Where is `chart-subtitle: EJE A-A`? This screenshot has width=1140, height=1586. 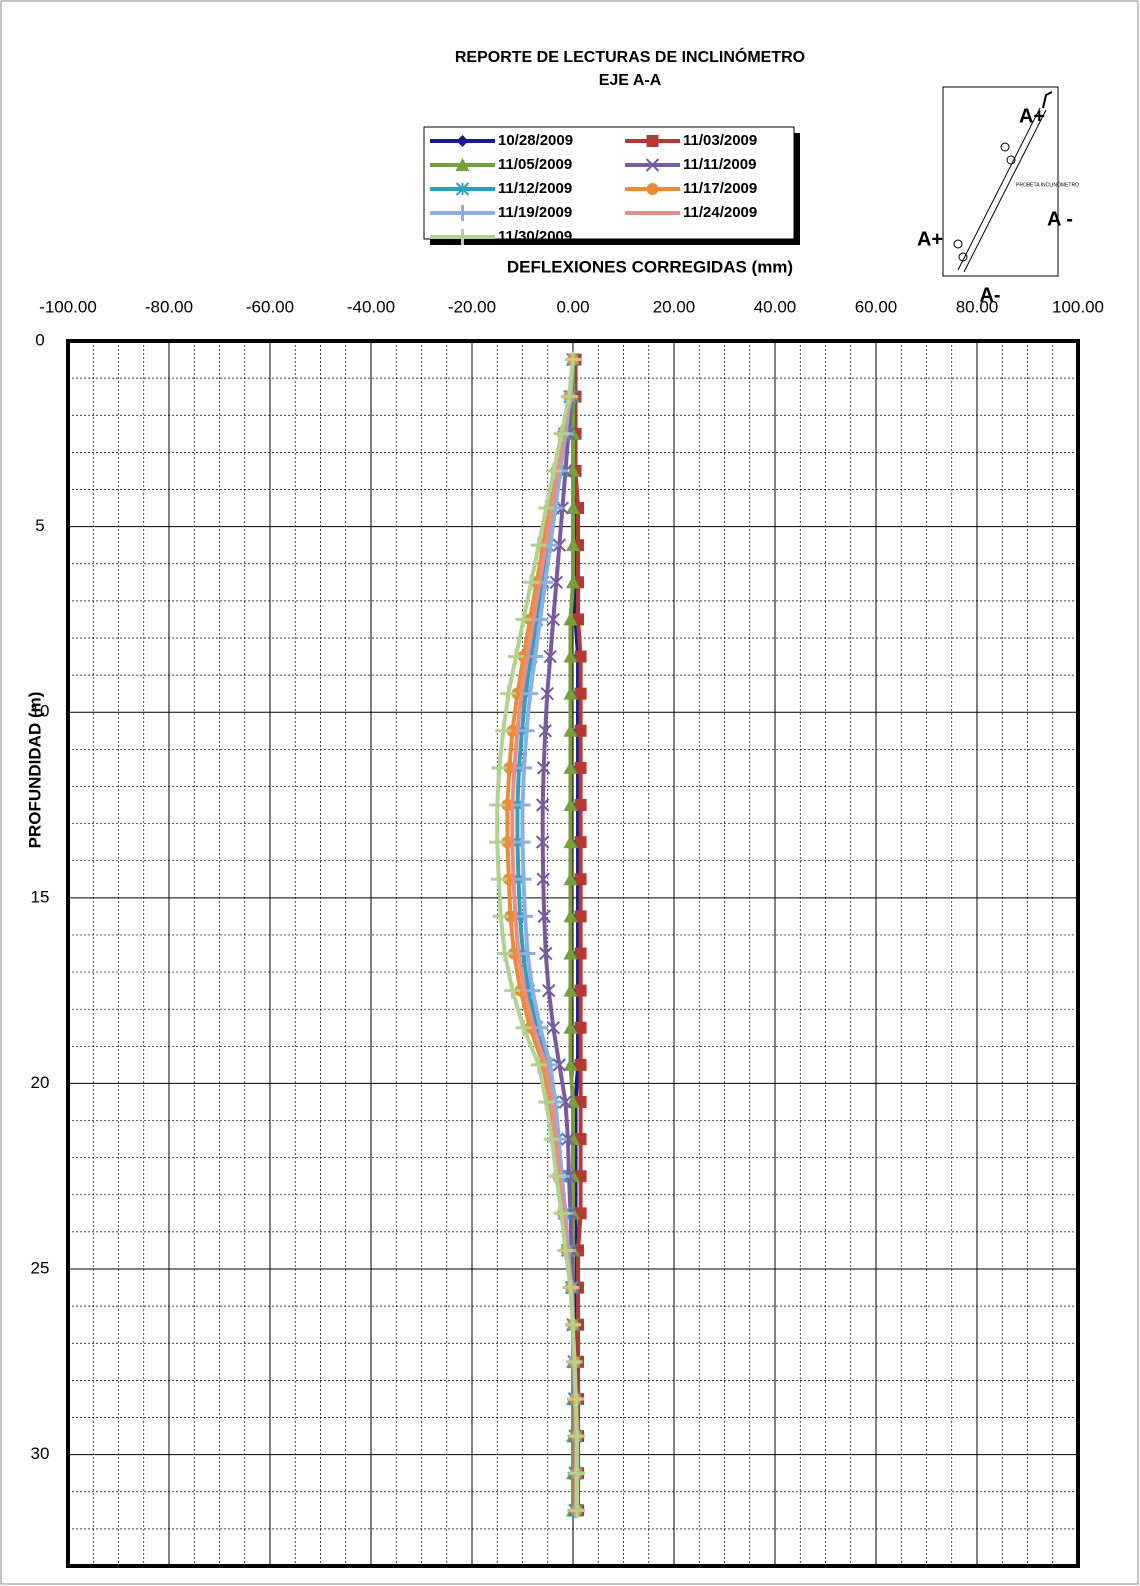 chart-subtitle: EJE A-A is located at coordinates (630, 80).